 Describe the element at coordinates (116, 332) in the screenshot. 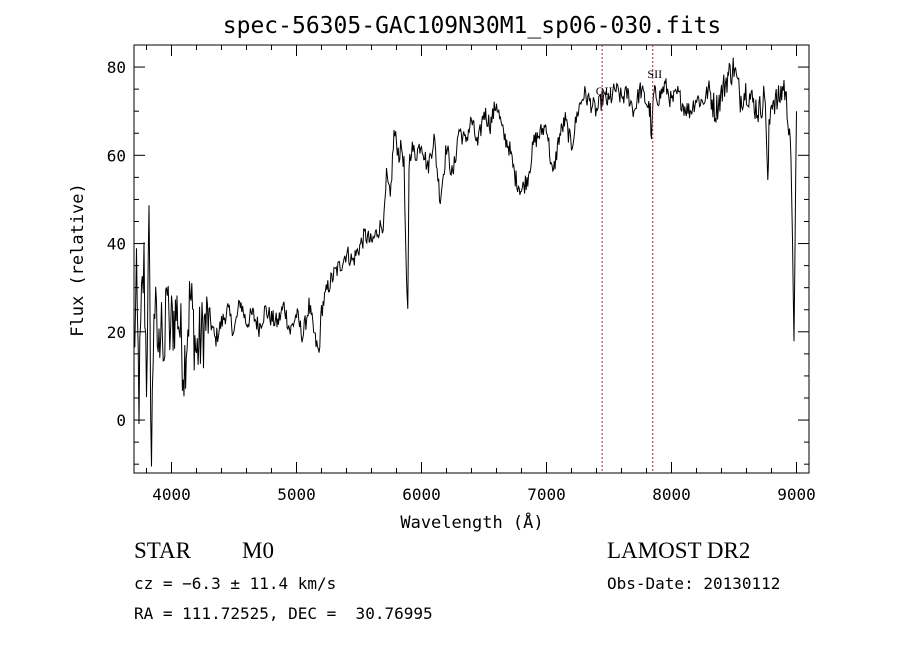

I see `y-tick-label: 20` at that location.